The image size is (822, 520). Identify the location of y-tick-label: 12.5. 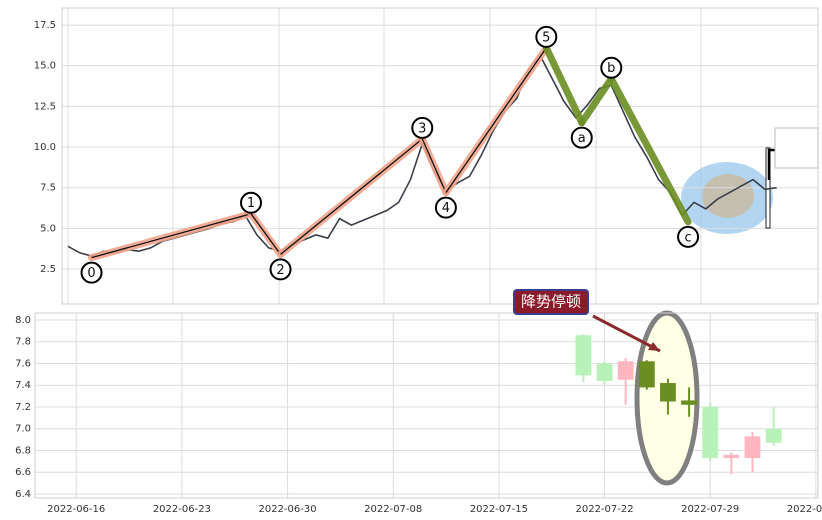
(45, 106).